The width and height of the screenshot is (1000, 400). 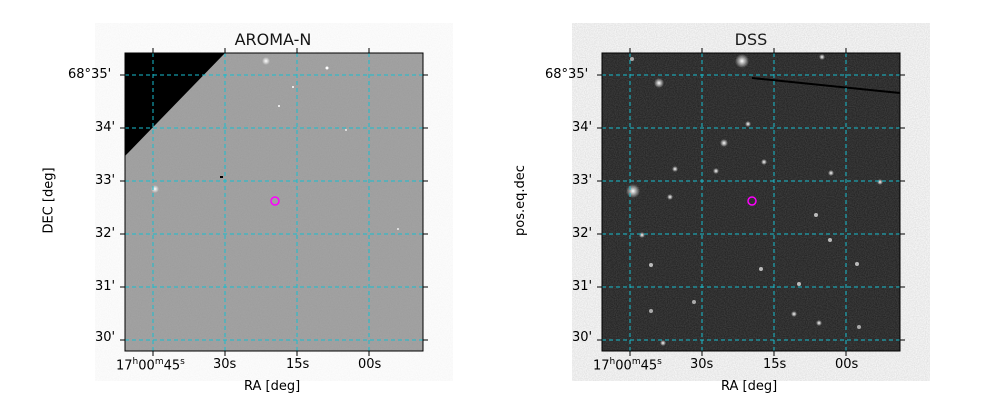 I want to click on panel-title: DSS, so click(x=751, y=39).